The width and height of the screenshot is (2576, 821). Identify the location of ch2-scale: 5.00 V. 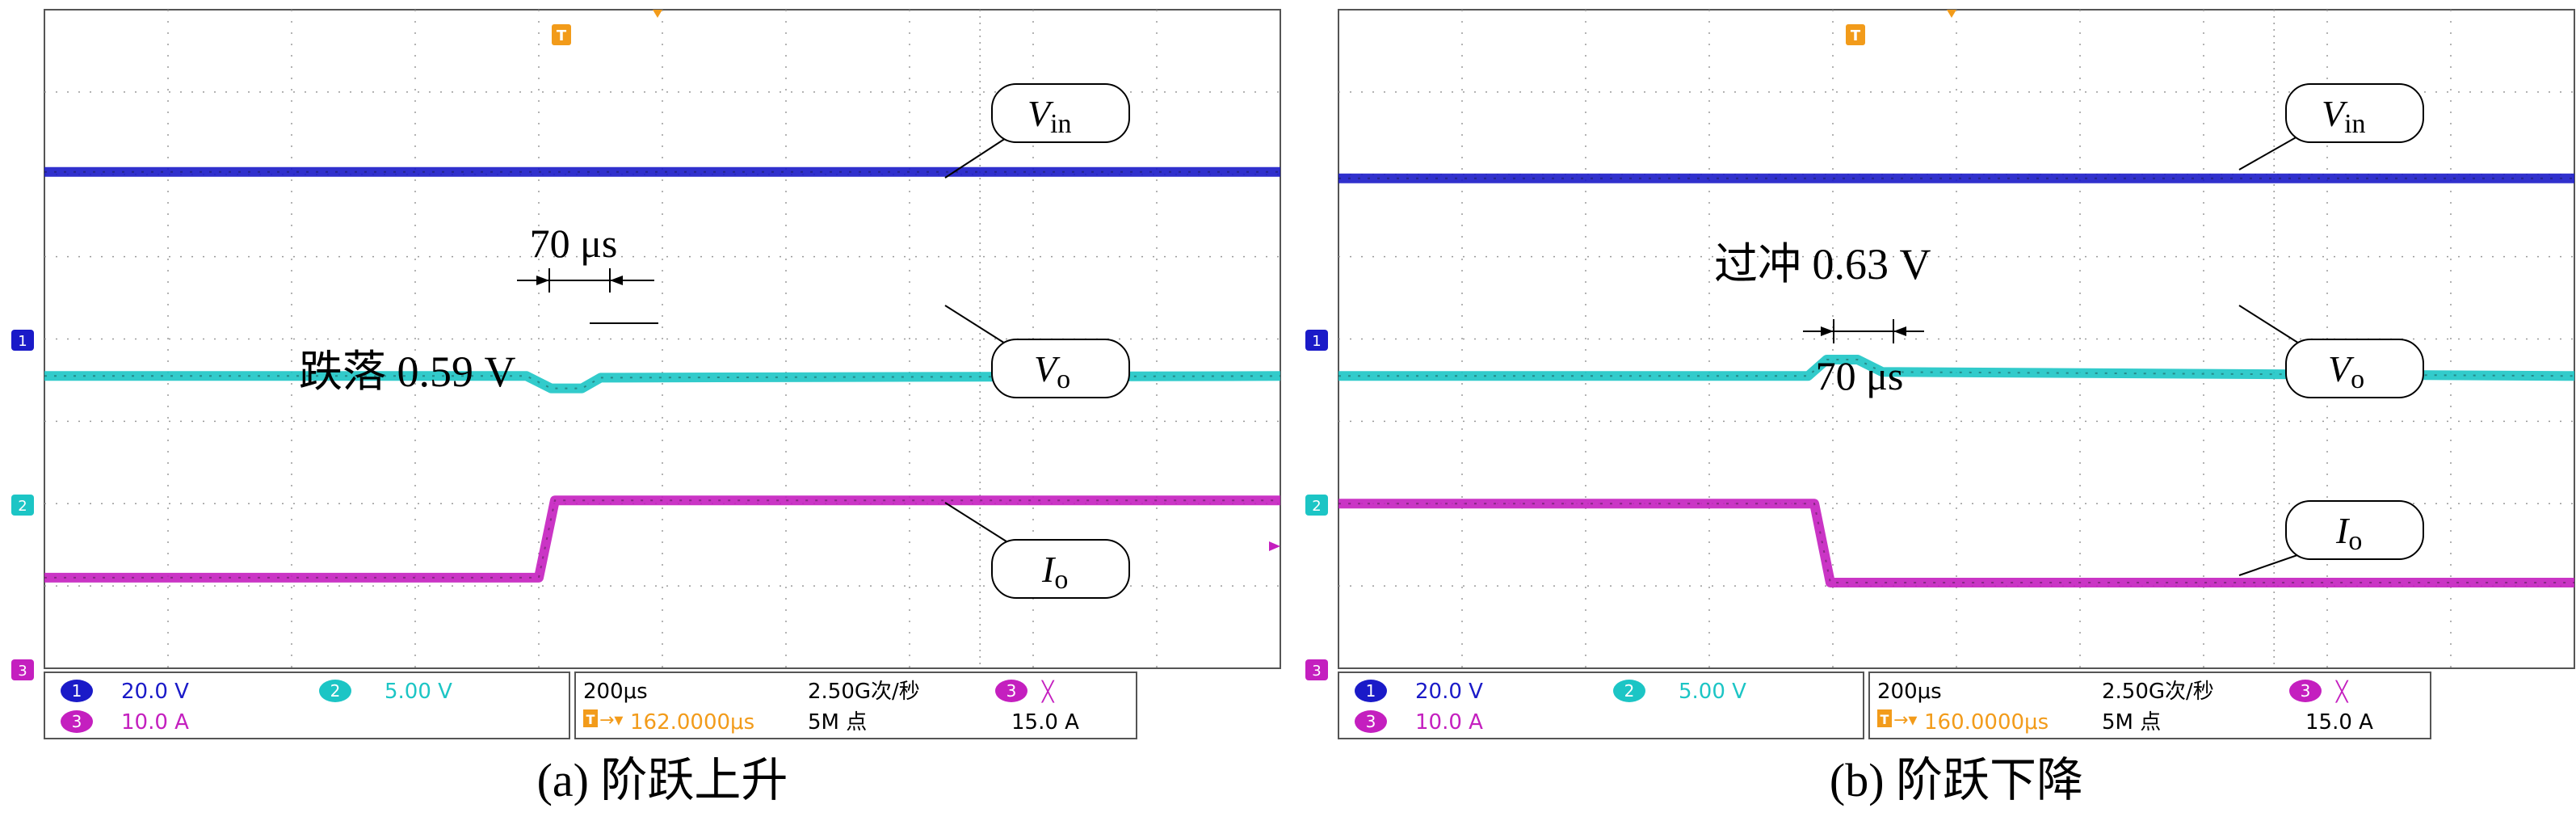
(1713, 692).